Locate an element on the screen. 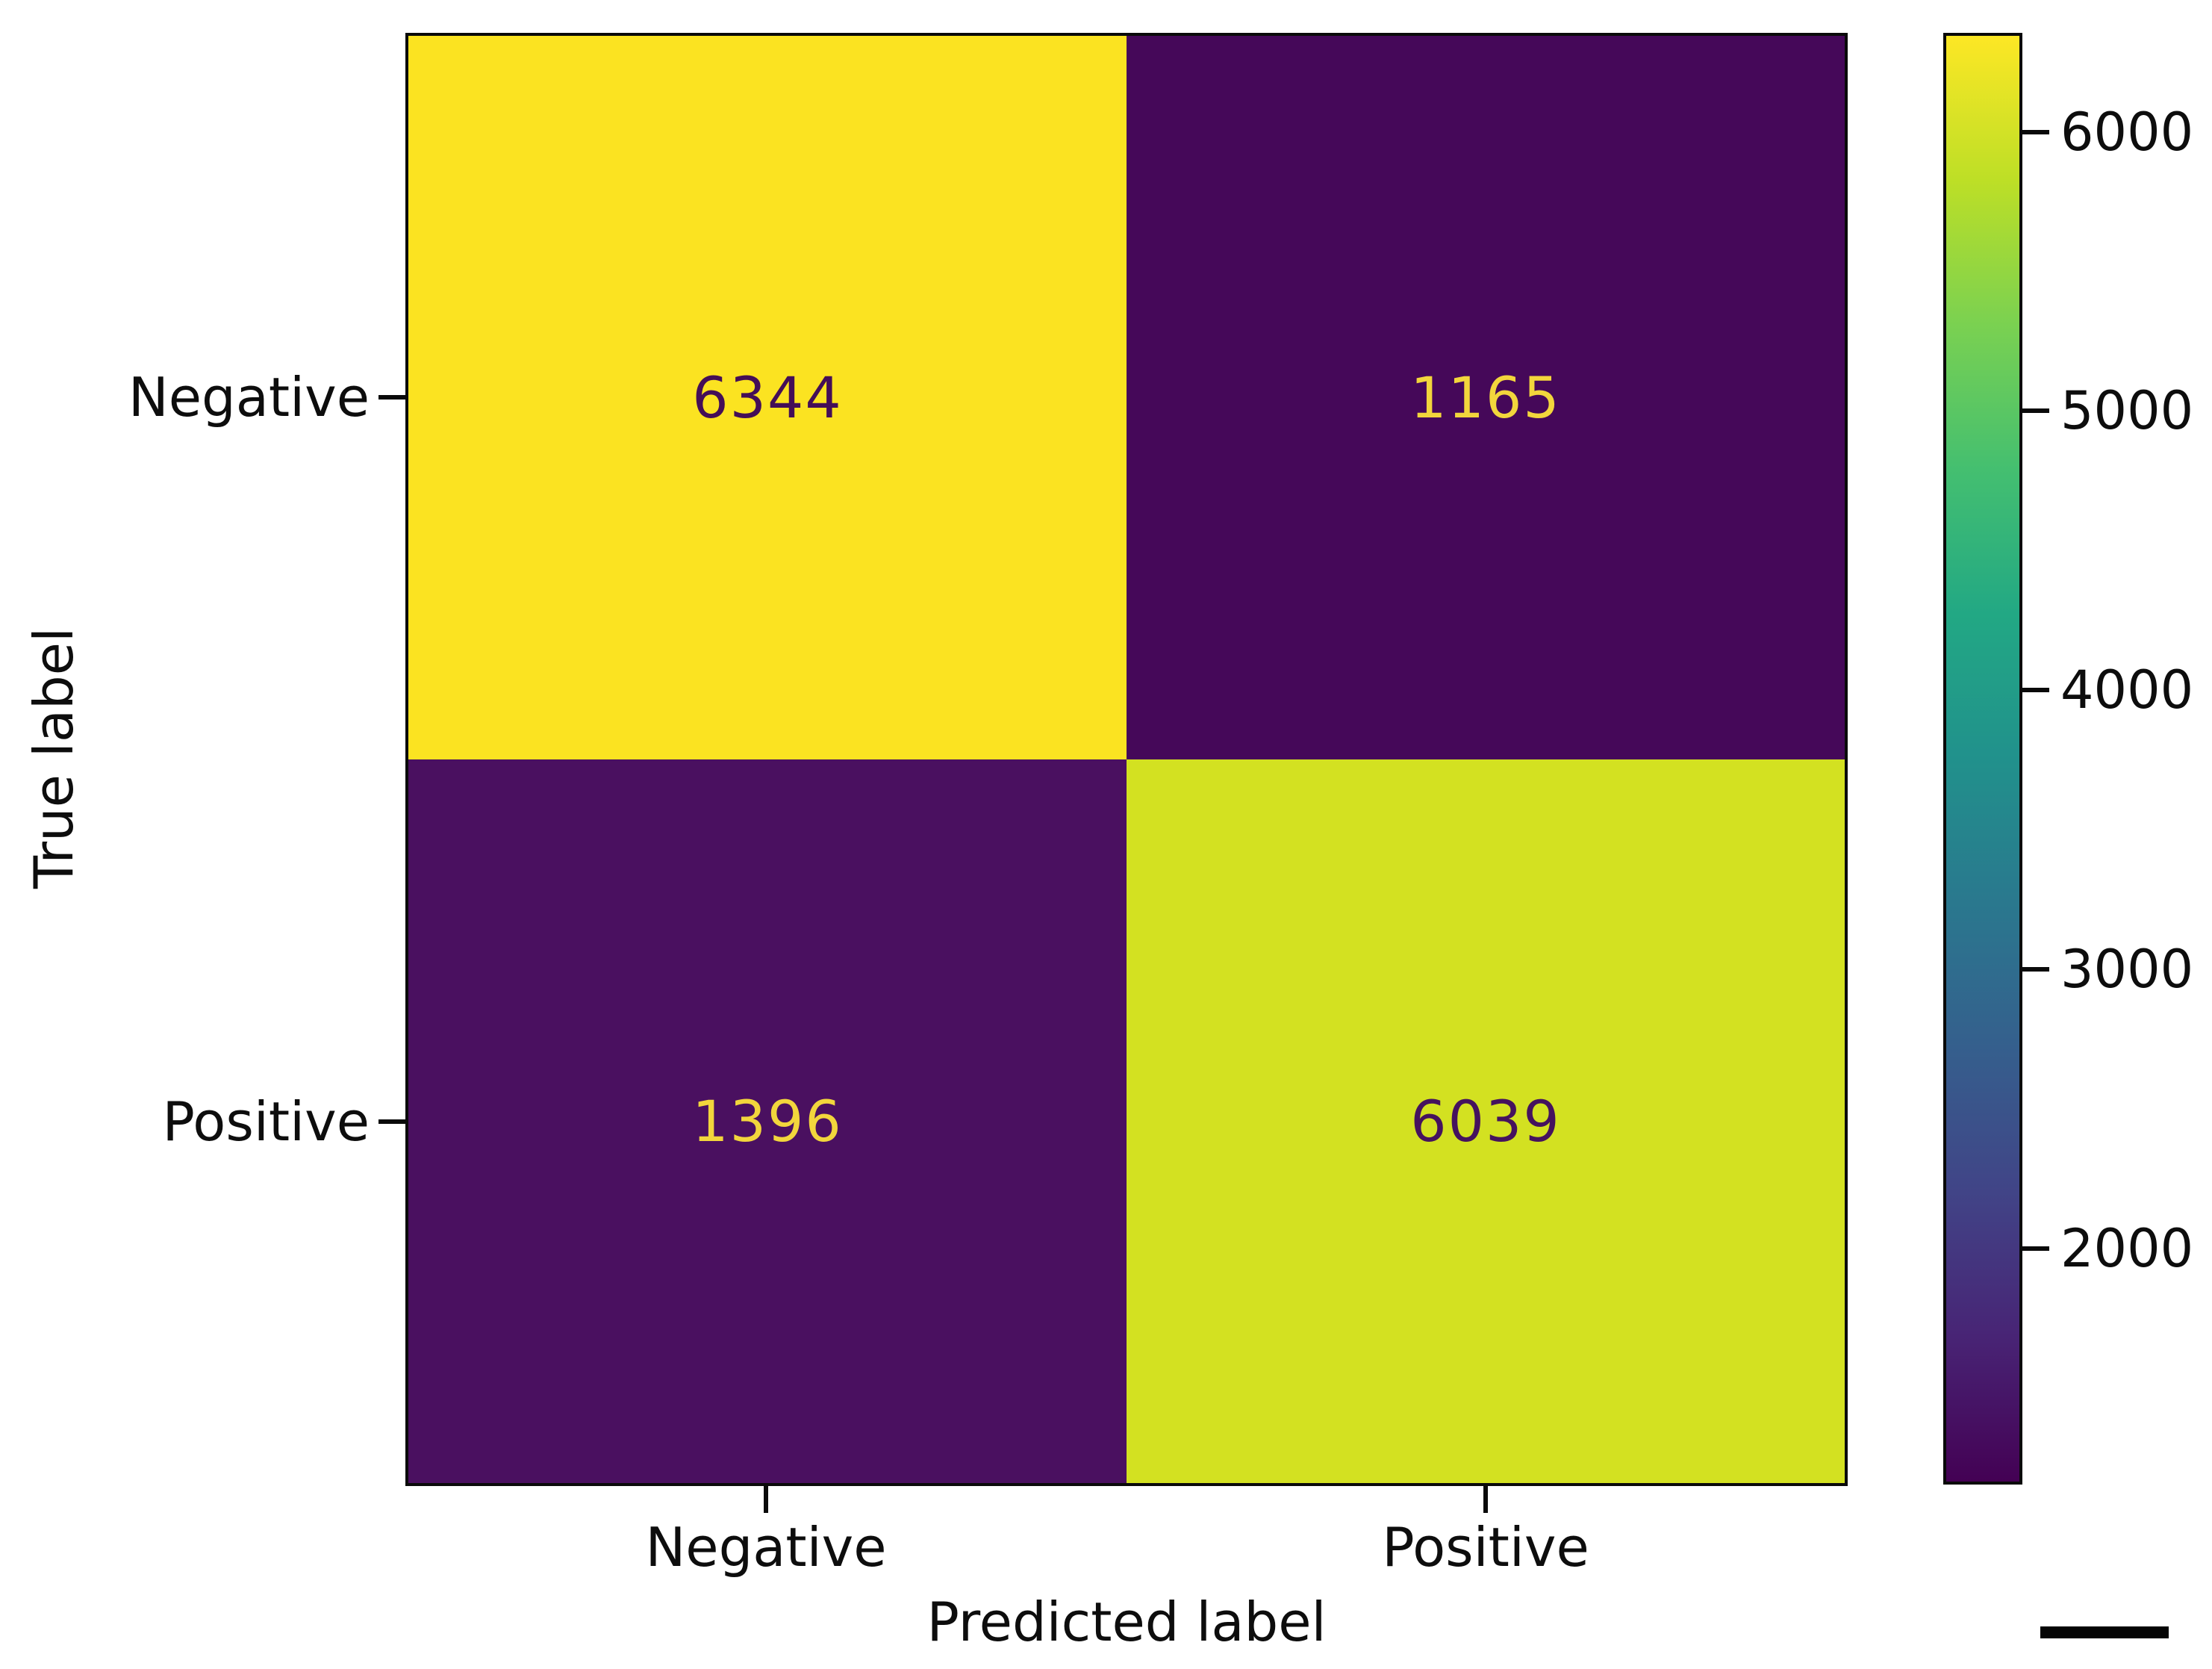 The width and height of the screenshot is (2212, 1669). y-ticklabel-negative: Negative is located at coordinates (249, 397).